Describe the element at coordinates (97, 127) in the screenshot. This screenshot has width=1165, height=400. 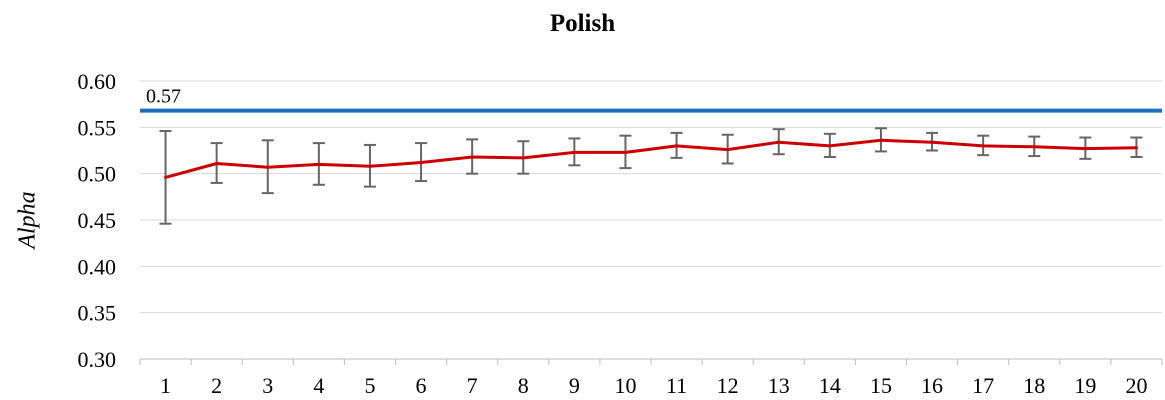
I see `y-tick-label: 0.55` at that location.